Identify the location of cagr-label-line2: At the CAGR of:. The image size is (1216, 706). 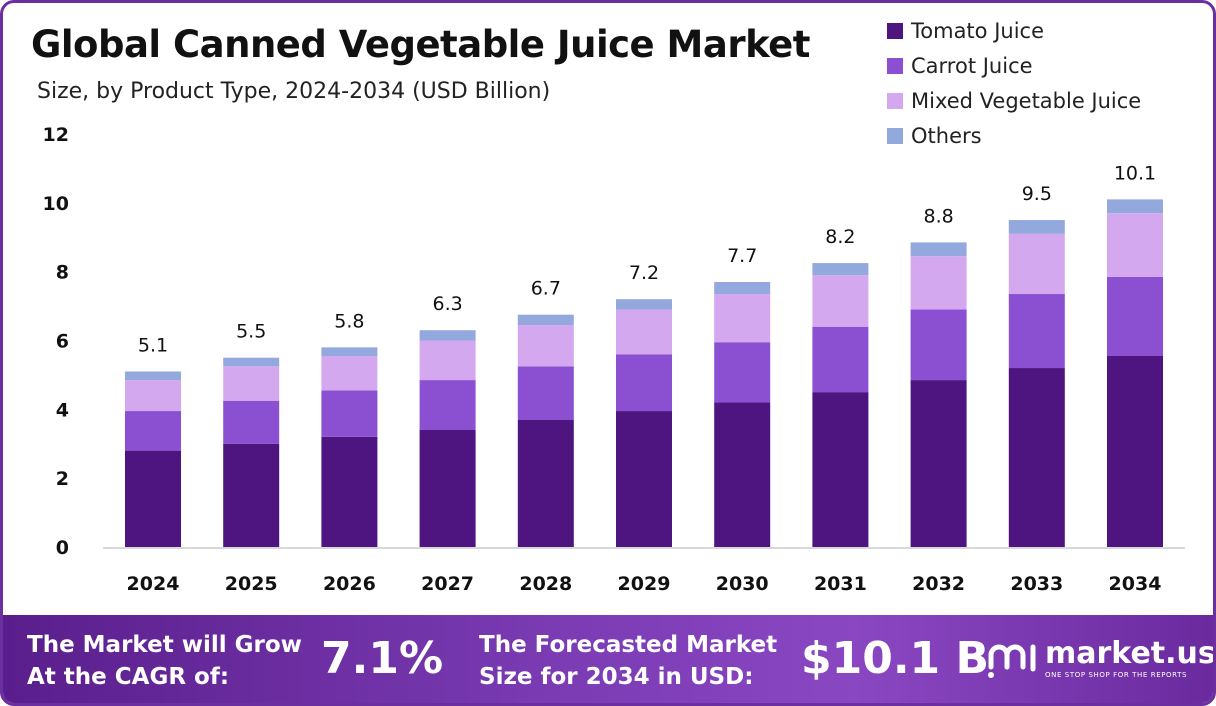
(128, 677).